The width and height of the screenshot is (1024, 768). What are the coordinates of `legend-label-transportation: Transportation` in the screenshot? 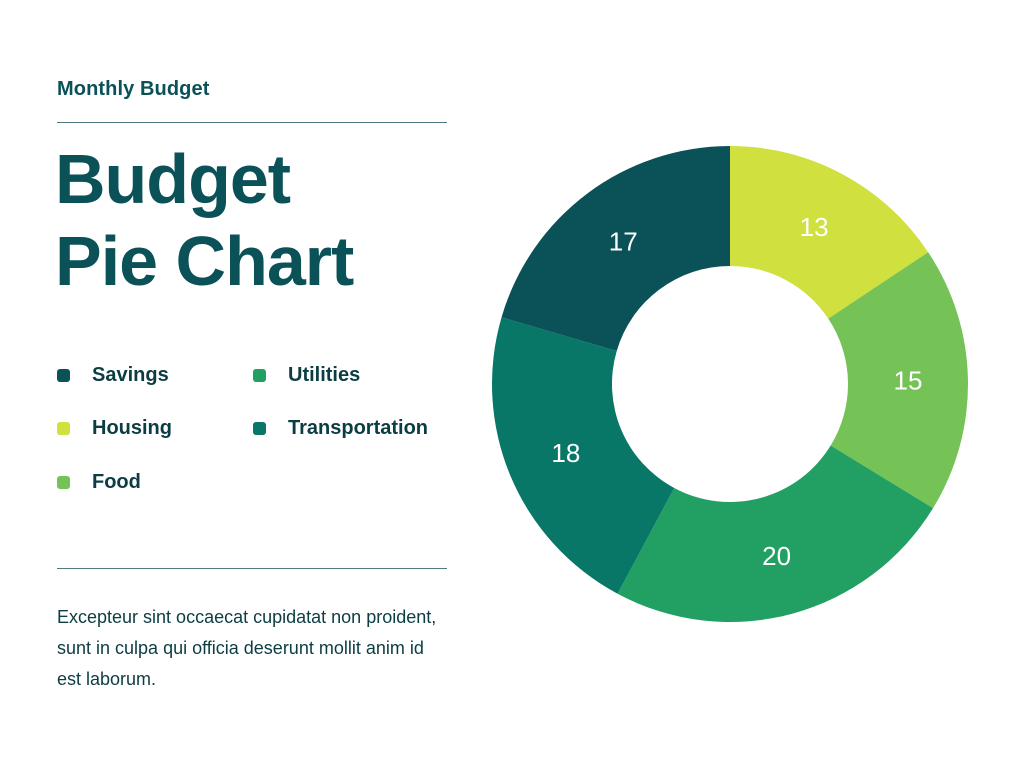 It's located at (358, 428).